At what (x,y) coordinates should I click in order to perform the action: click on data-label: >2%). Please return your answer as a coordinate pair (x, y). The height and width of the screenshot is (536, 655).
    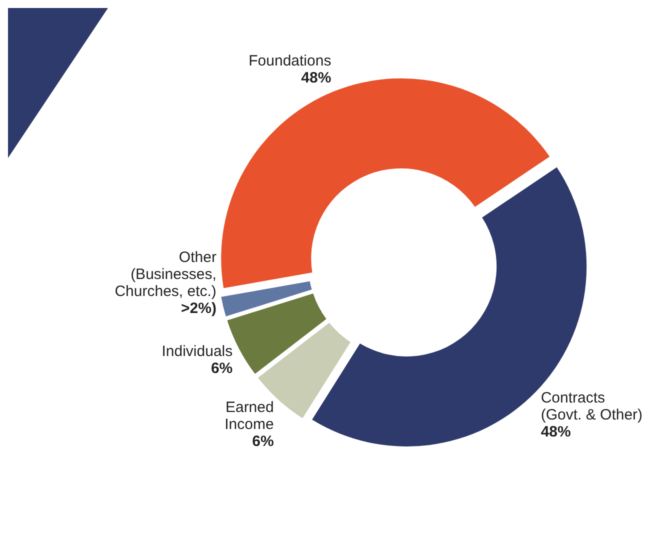
    Looking at the image, I should click on (198, 308).